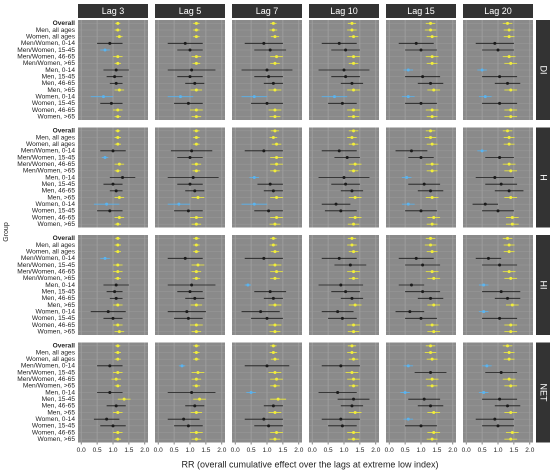  Describe the element at coordinates (56, 419) in the screenshot. I see `y-tick-label: Women, 0-14` at that location.